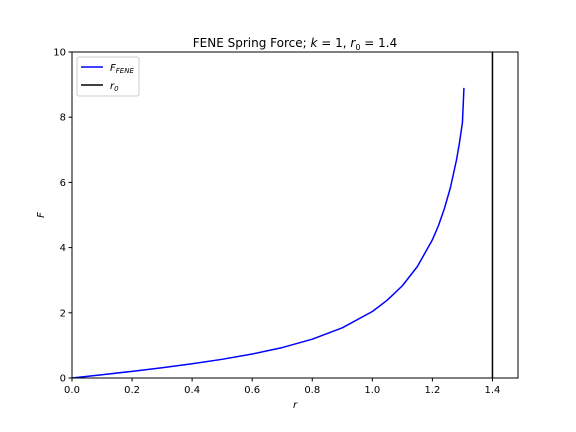  Describe the element at coordinates (41, 215) in the screenshot. I see `y-axis-label: F` at that location.